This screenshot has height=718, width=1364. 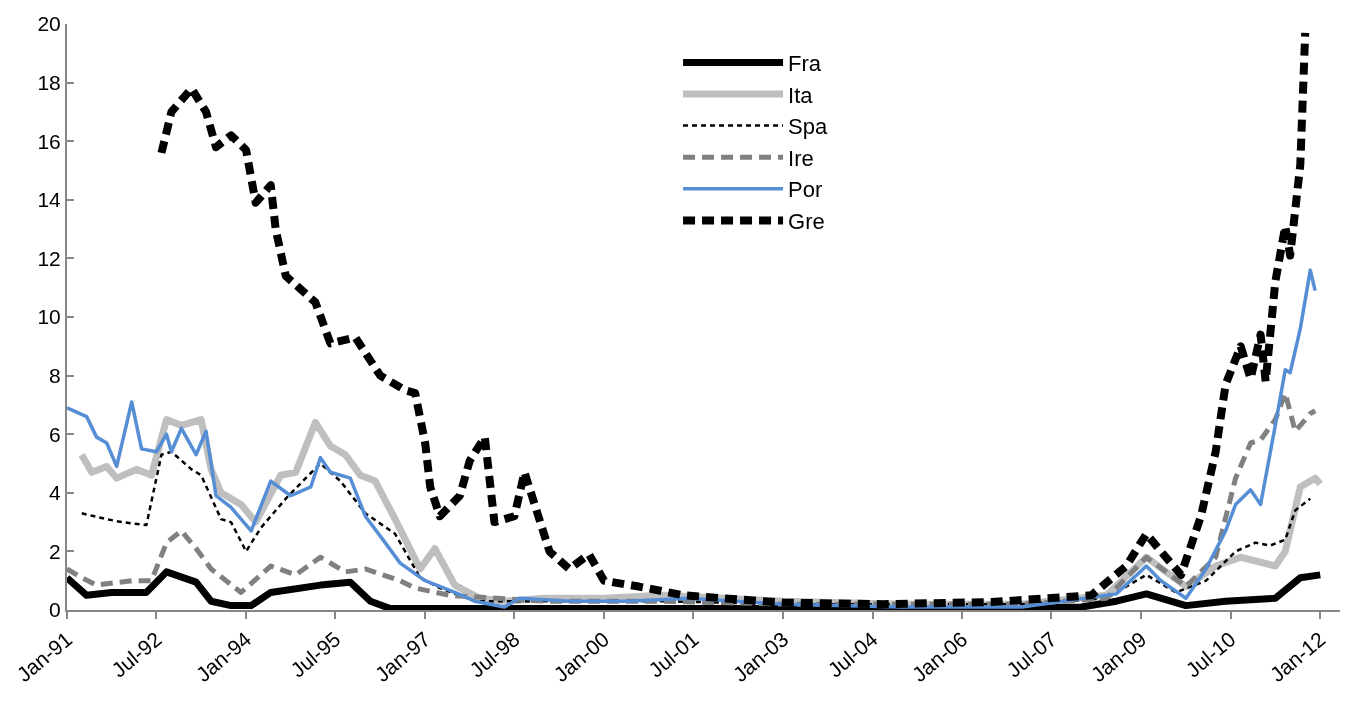 I want to click on legend-label: Ita, so click(x=801, y=95).